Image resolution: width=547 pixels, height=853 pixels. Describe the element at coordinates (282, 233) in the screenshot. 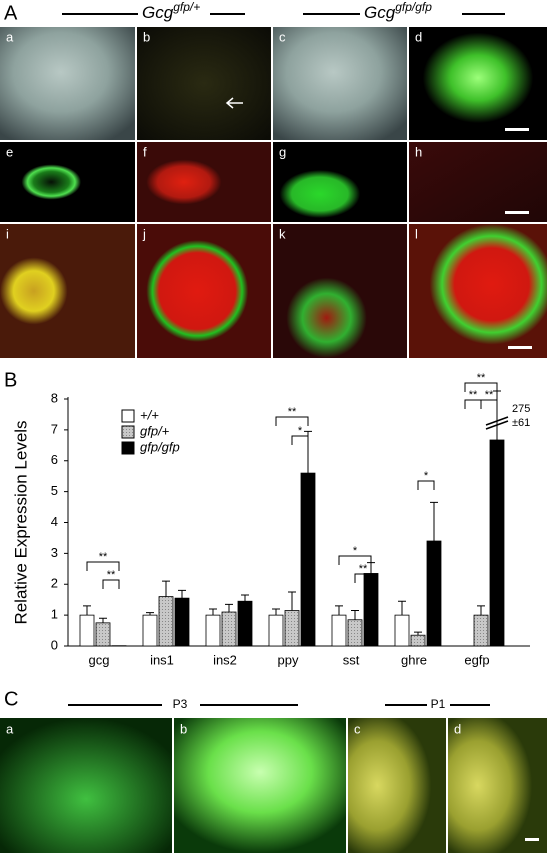

I see `image-label: k` at that location.